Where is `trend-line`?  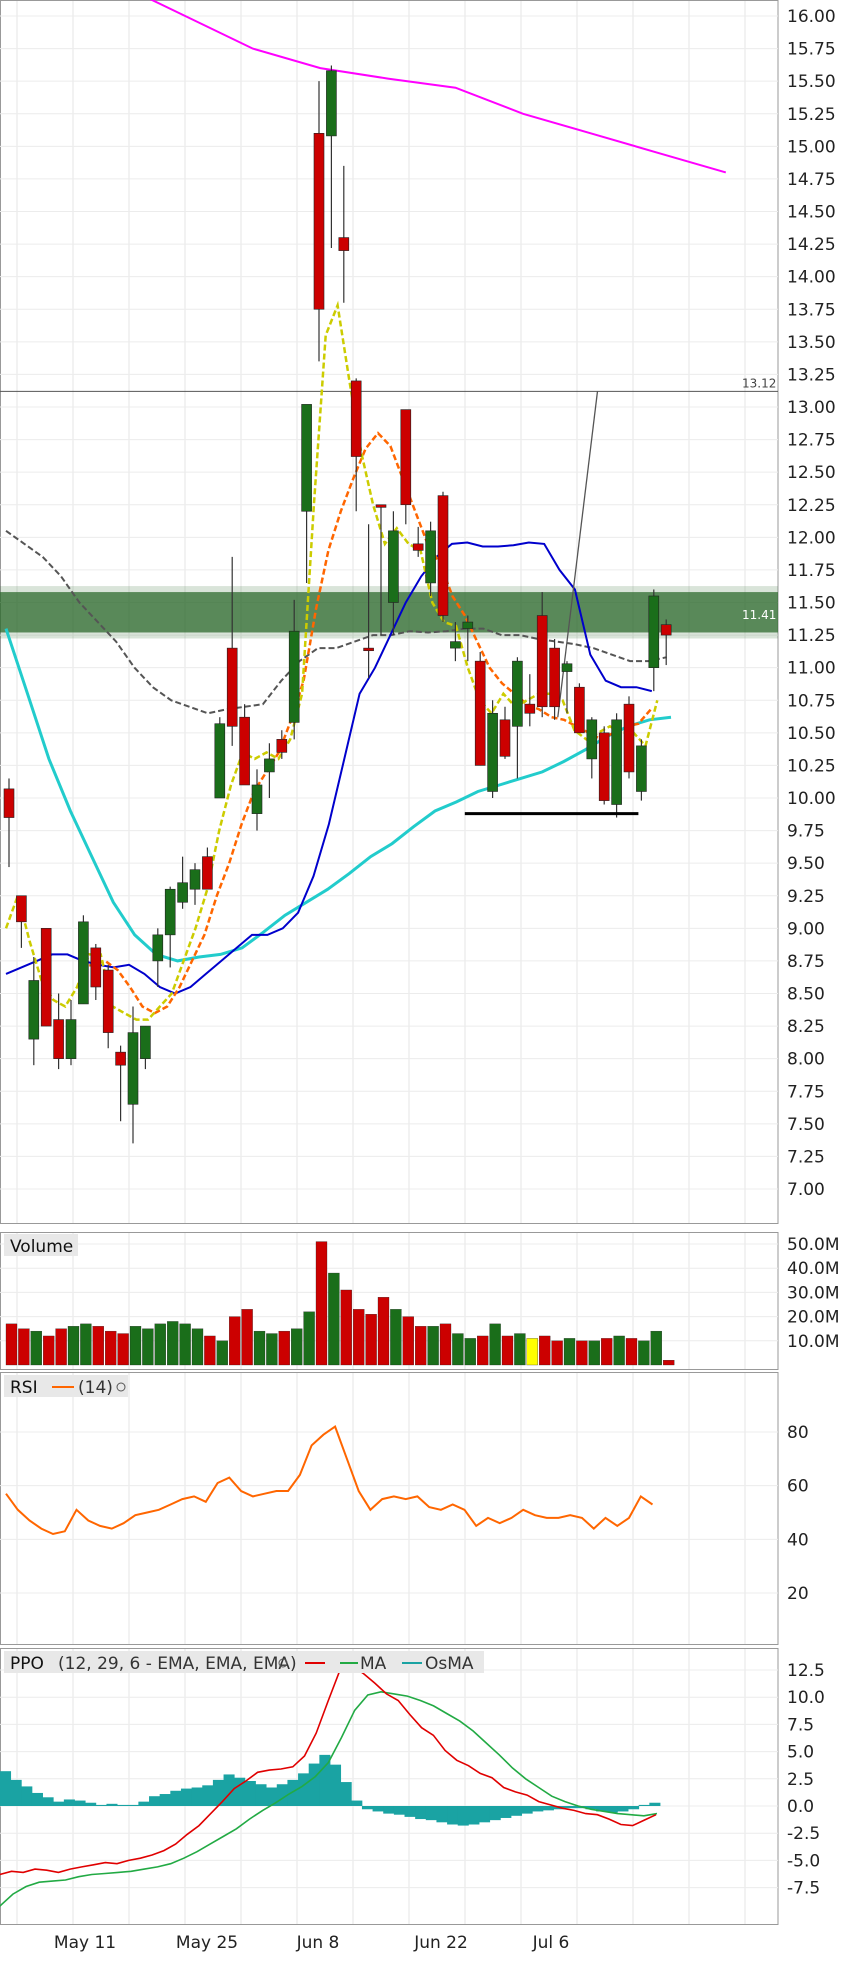 trend-line is located at coordinates (578, 554).